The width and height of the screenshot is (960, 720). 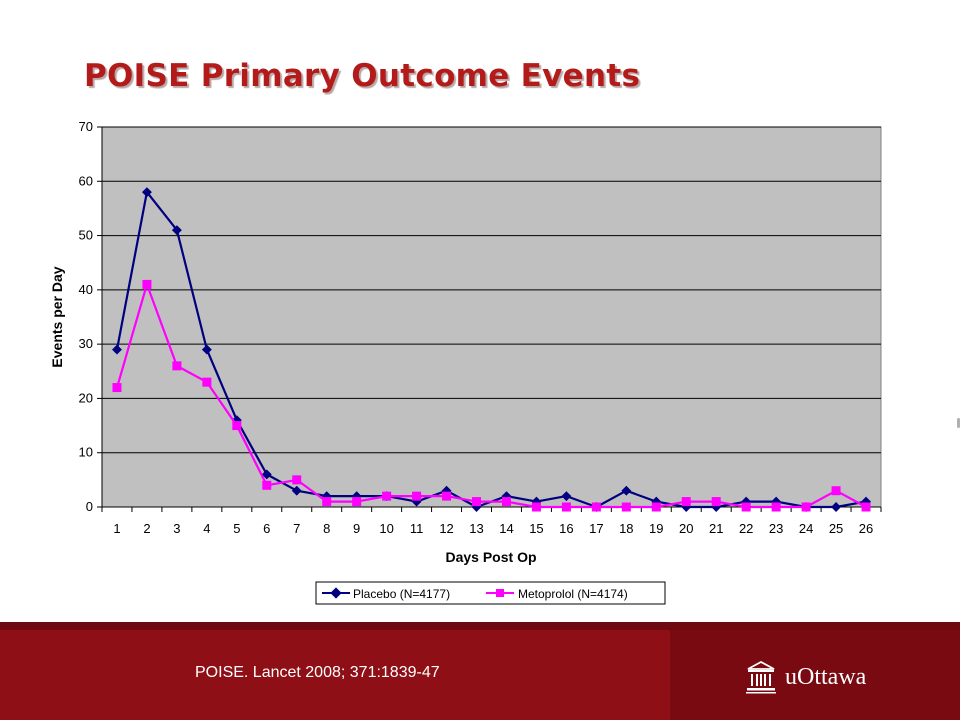 I want to click on y-tick-label-20: 20, so click(x=86, y=397).